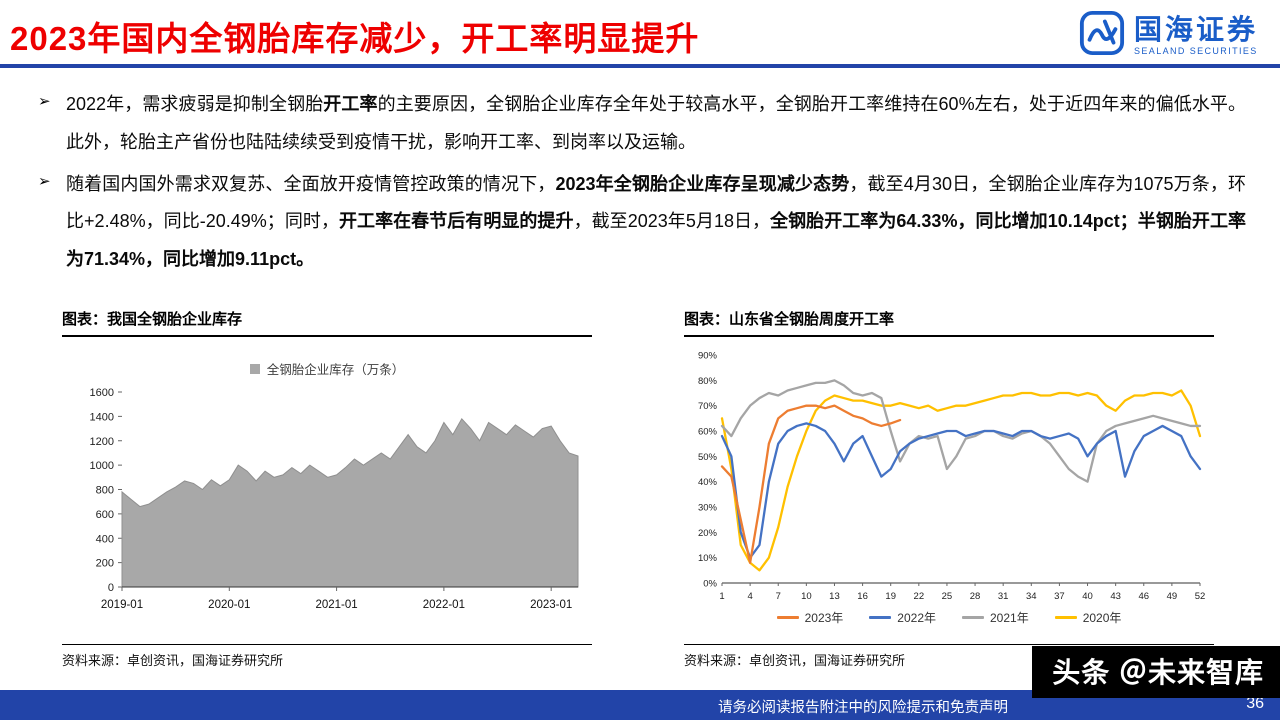 This screenshot has height=720, width=1280. I want to click on svg-text: 90%, so click(708, 356).